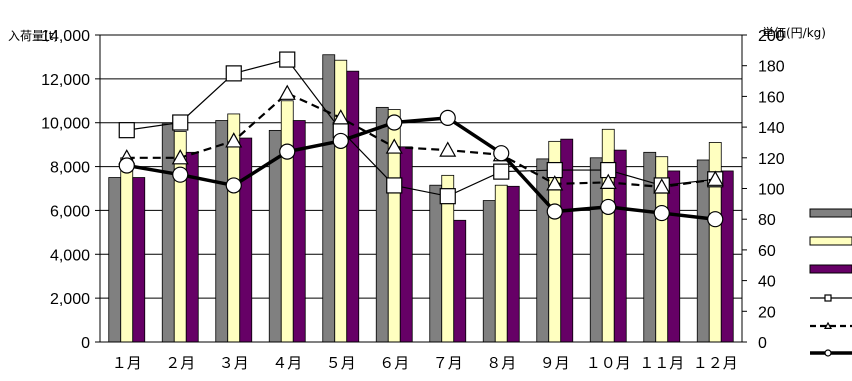 The height and width of the screenshot is (381, 852). Describe the element at coordinates (65, 124) in the screenshot. I see `y-tick-label: 10,000` at that location.